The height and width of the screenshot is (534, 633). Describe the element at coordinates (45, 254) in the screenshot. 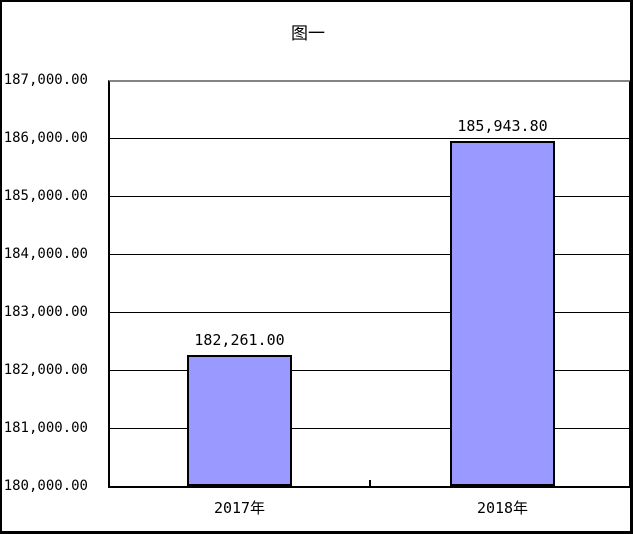

I see `y-axis-tick-label: 184,000.00` at that location.